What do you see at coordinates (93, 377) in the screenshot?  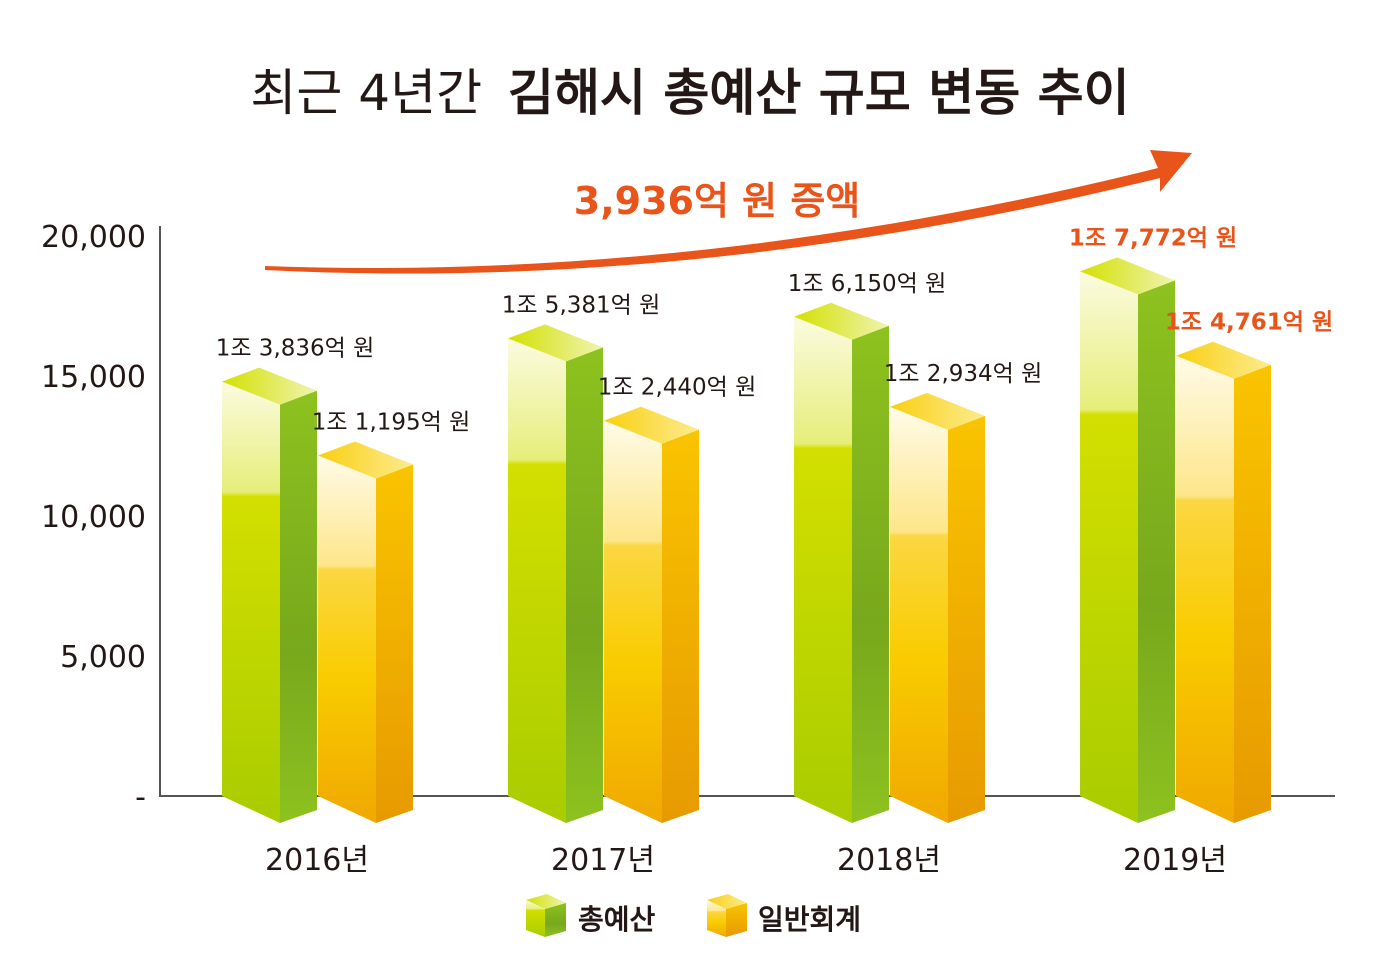 I see `y-tick-label: 15,000` at bounding box center [93, 377].